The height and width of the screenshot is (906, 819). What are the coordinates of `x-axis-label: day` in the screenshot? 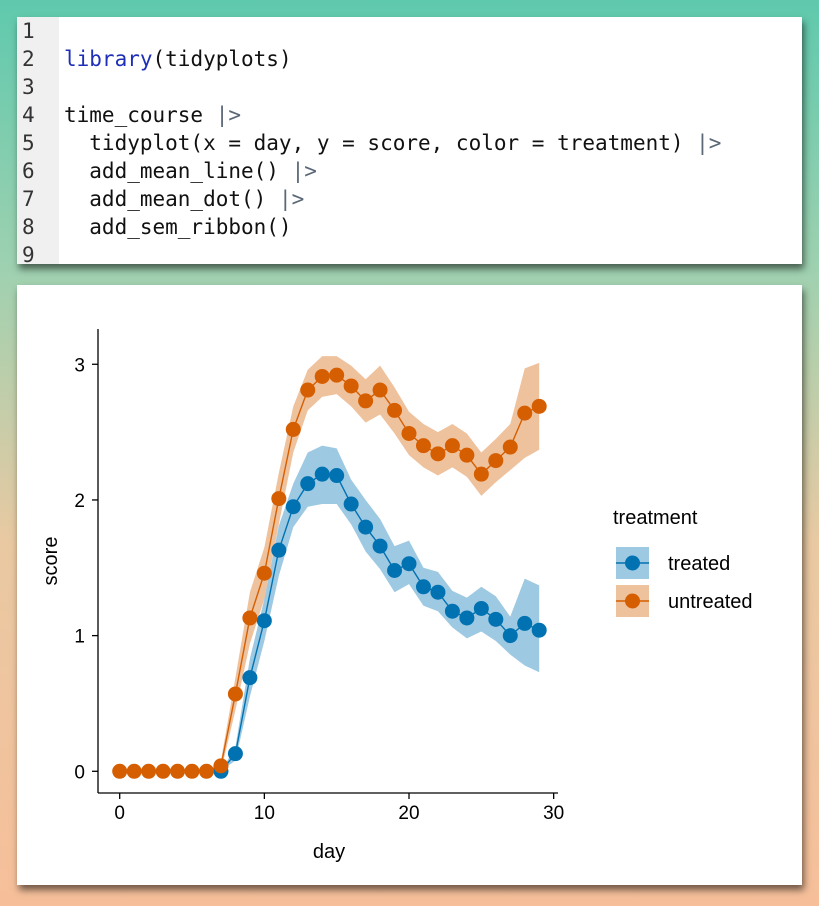 It's located at (329, 852).